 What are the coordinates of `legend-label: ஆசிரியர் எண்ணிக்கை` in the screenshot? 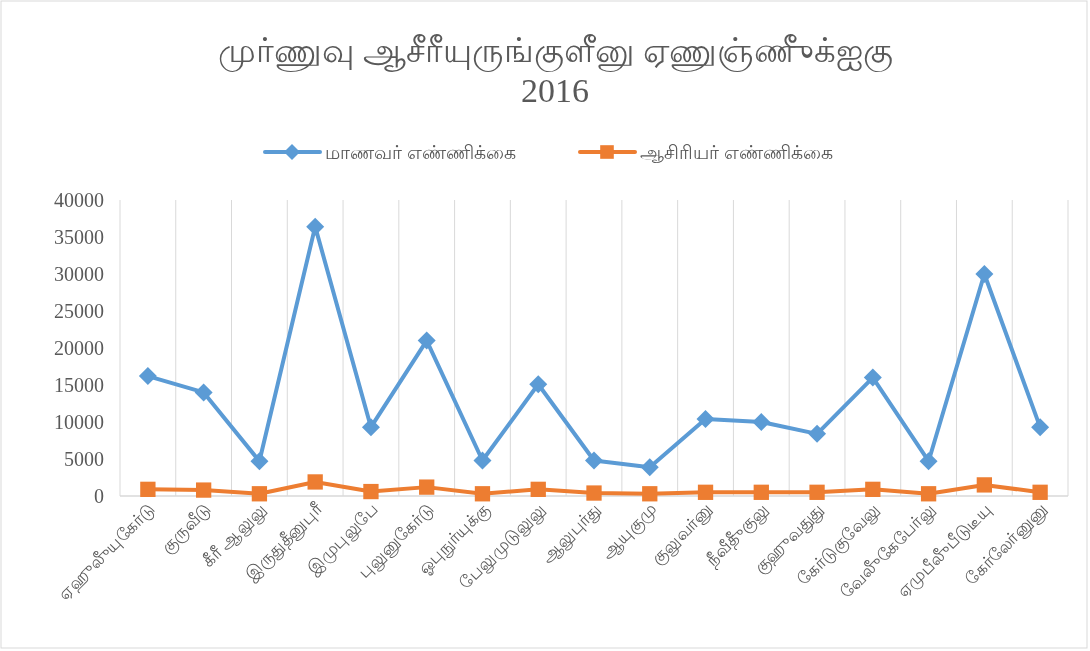 It's located at (737, 152).